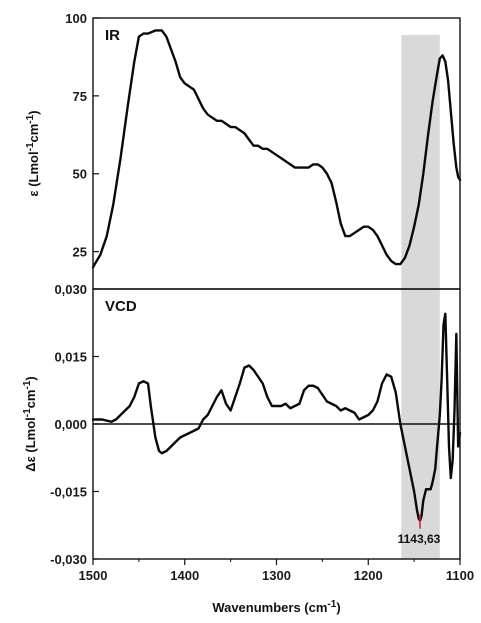 The image size is (481, 623). Describe the element at coordinates (76, 18) in the screenshot. I see `y-tick-label: 100` at that location.